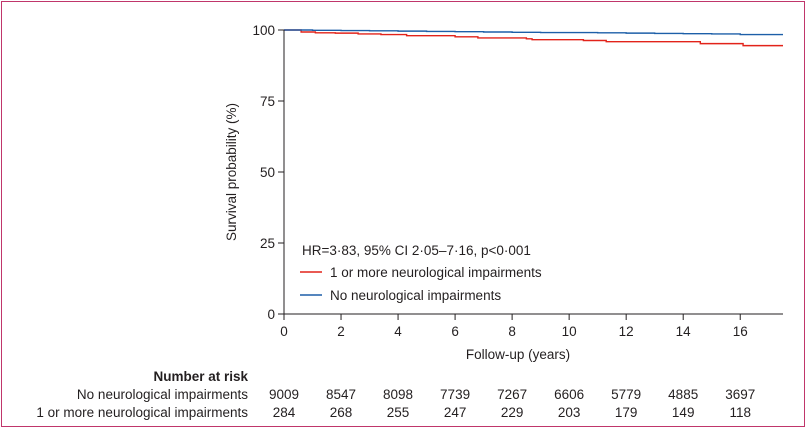 The width and height of the screenshot is (806, 428). I want to click on x-tick-label: 16, so click(740, 331).